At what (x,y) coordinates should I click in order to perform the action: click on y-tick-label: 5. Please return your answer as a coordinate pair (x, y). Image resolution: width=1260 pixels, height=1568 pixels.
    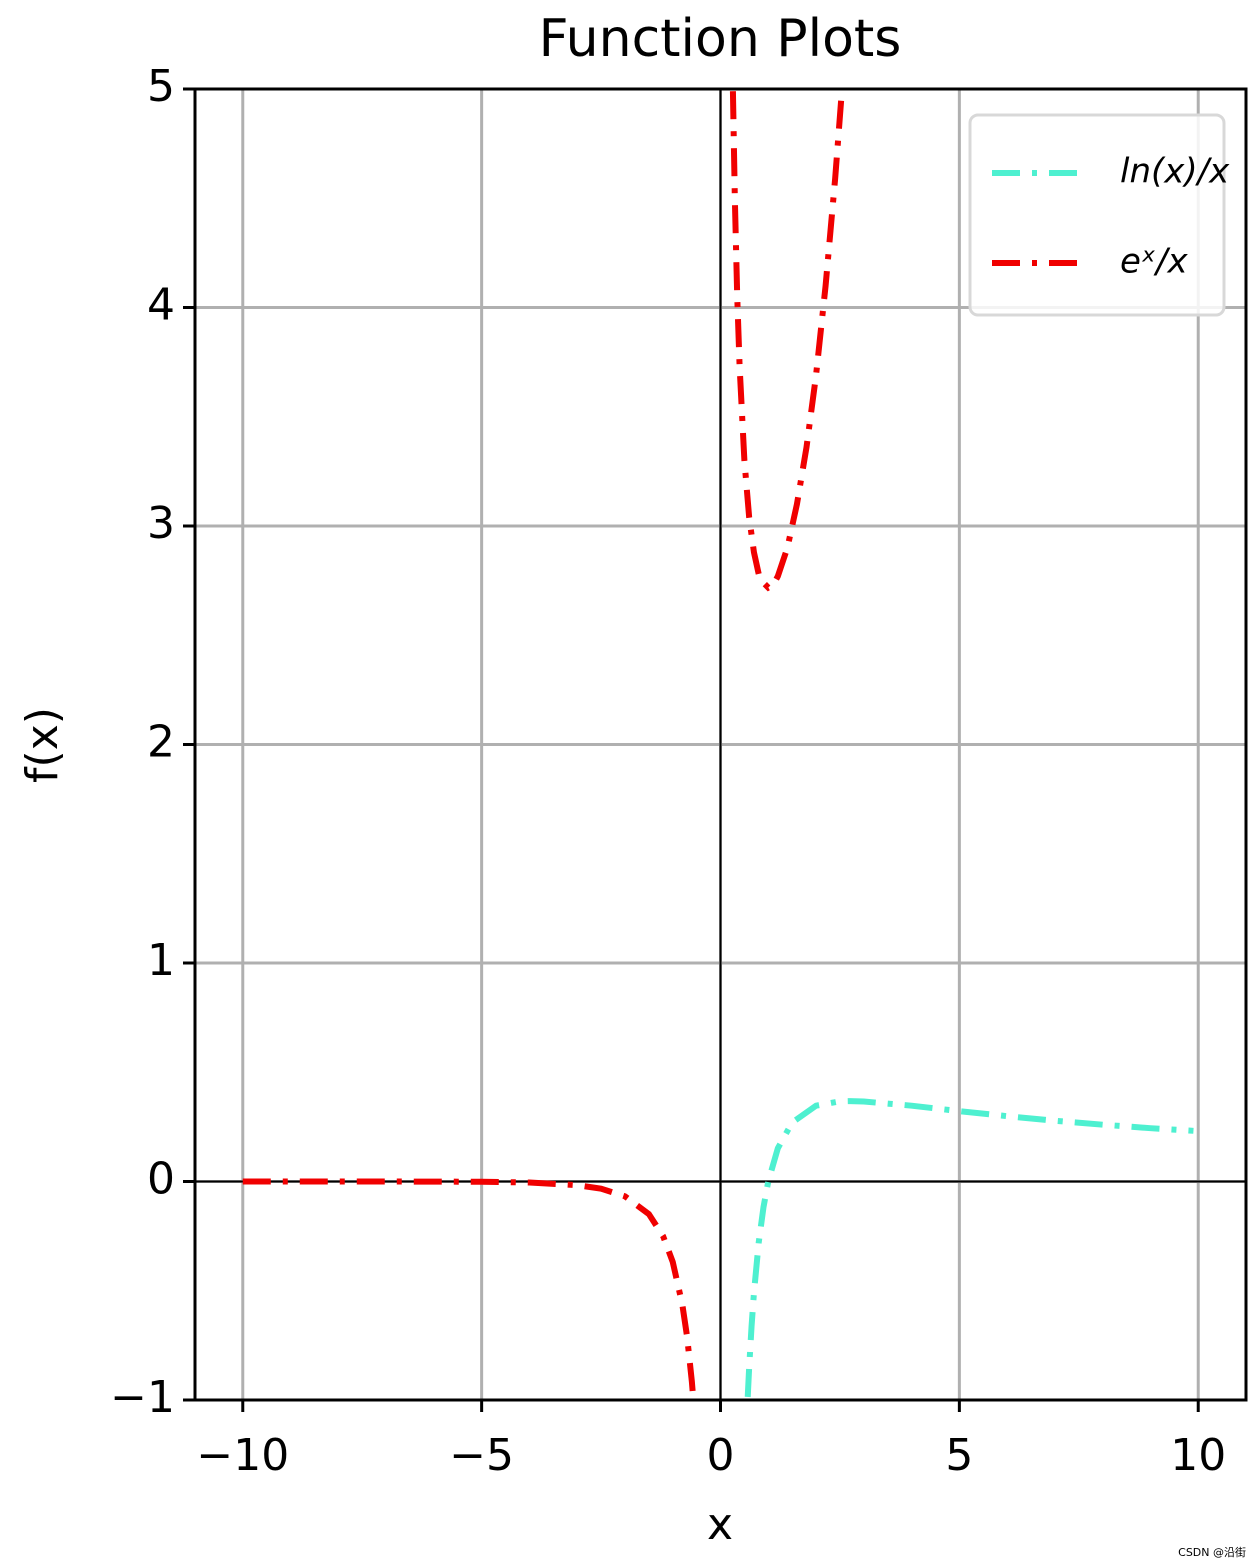
    Looking at the image, I should click on (161, 86).